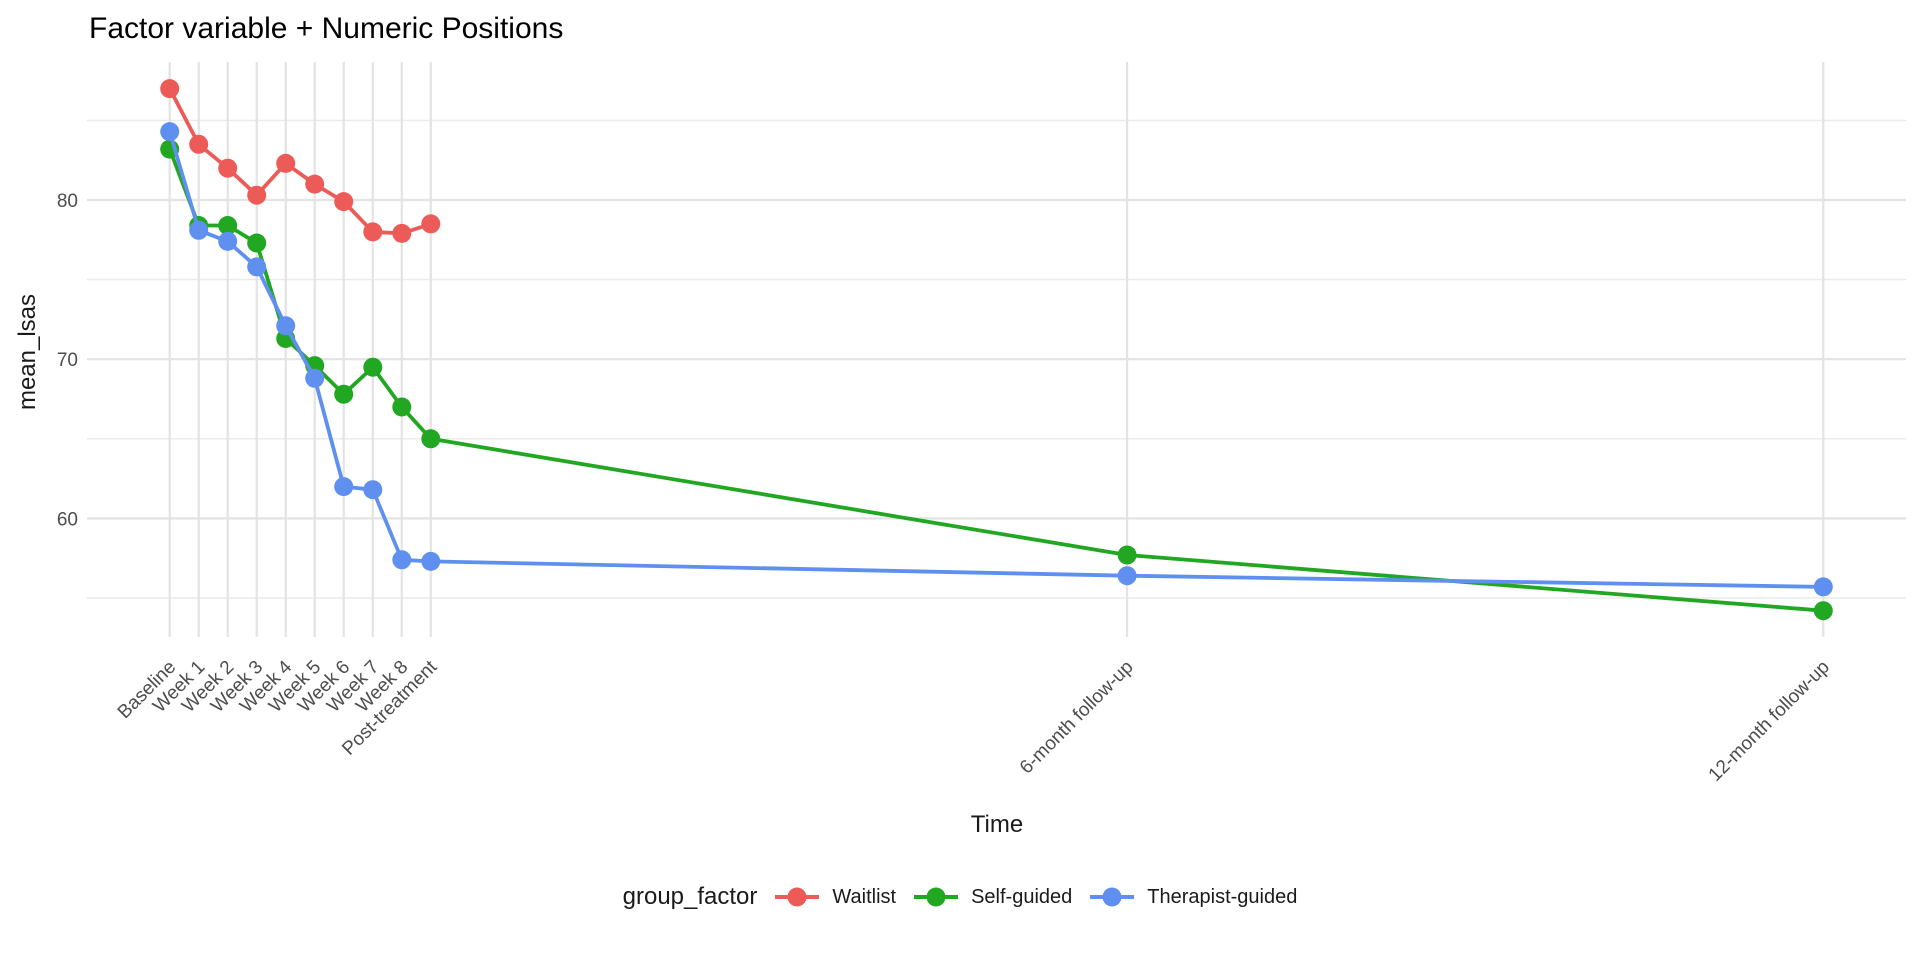  What do you see at coordinates (997, 824) in the screenshot?
I see `x-axis-title: Time` at bounding box center [997, 824].